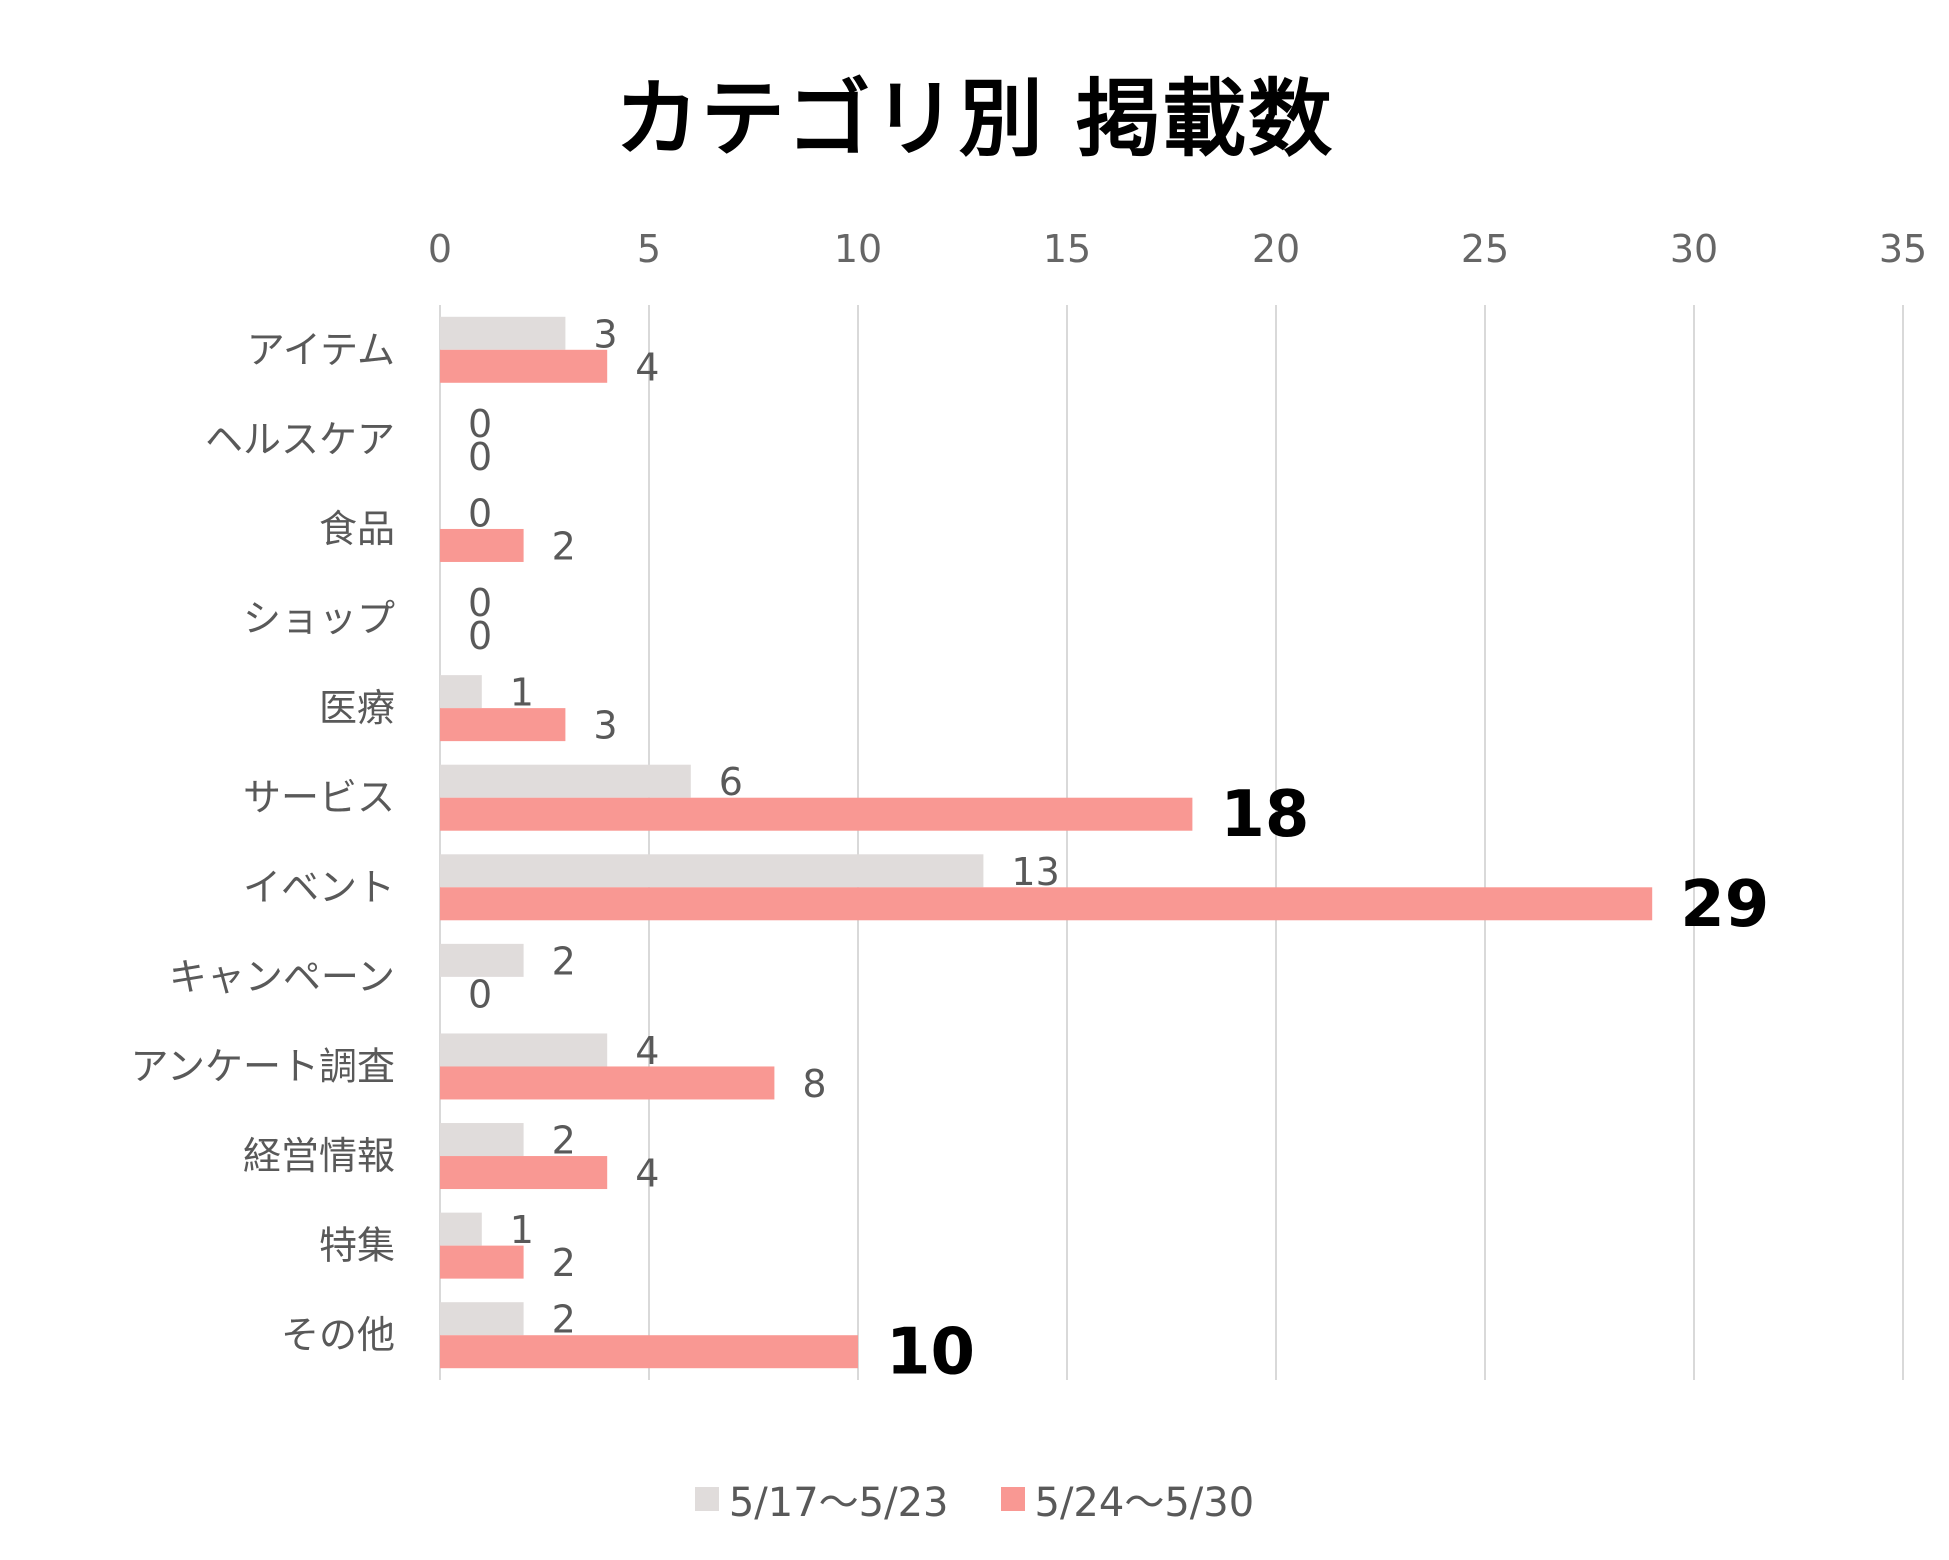 This screenshot has height=1560, width=1949. What do you see at coordinates (1694, 249) in the screenshot?
I see `x-tick-label: 30` at bounding box center [1694, 249].